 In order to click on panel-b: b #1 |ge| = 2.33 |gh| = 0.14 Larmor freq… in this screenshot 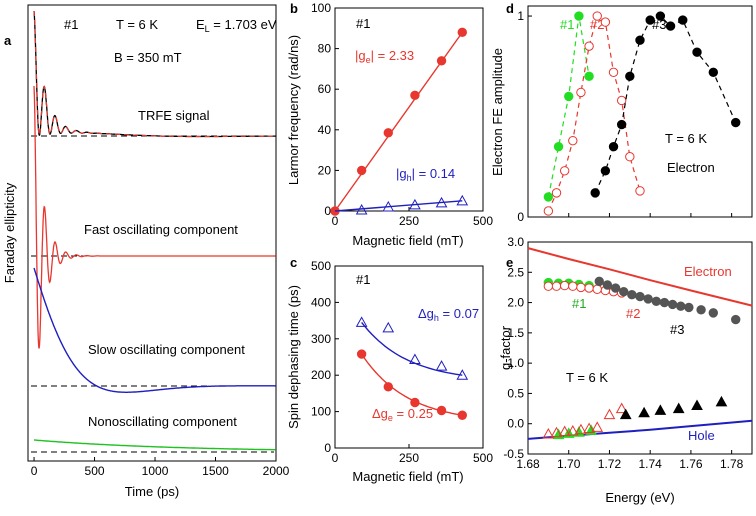, I will do `click(389, 124)`.